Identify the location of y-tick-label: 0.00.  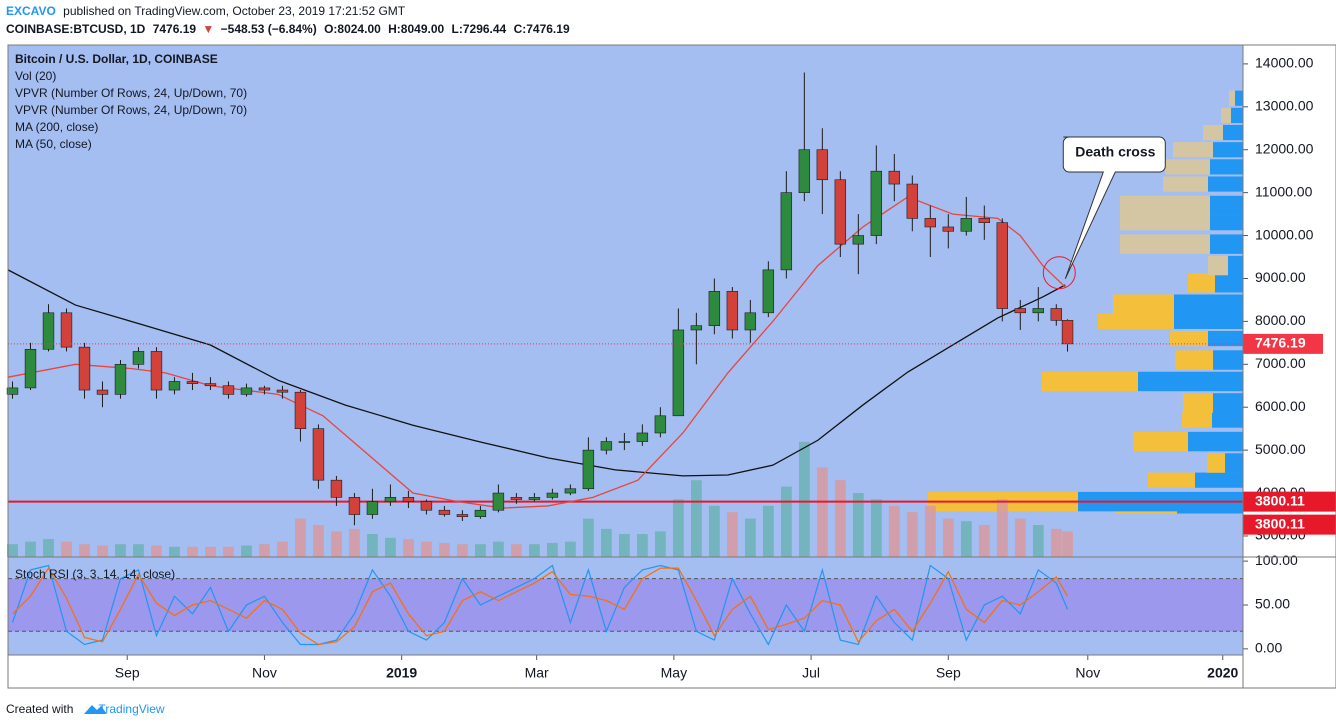
(1268, 648).